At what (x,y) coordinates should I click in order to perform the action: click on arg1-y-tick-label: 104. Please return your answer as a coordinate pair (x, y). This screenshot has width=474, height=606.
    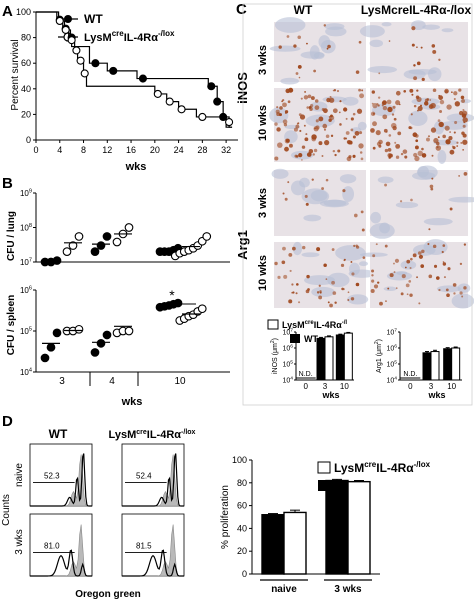
    Looking at the image, I should click on (391, 379).